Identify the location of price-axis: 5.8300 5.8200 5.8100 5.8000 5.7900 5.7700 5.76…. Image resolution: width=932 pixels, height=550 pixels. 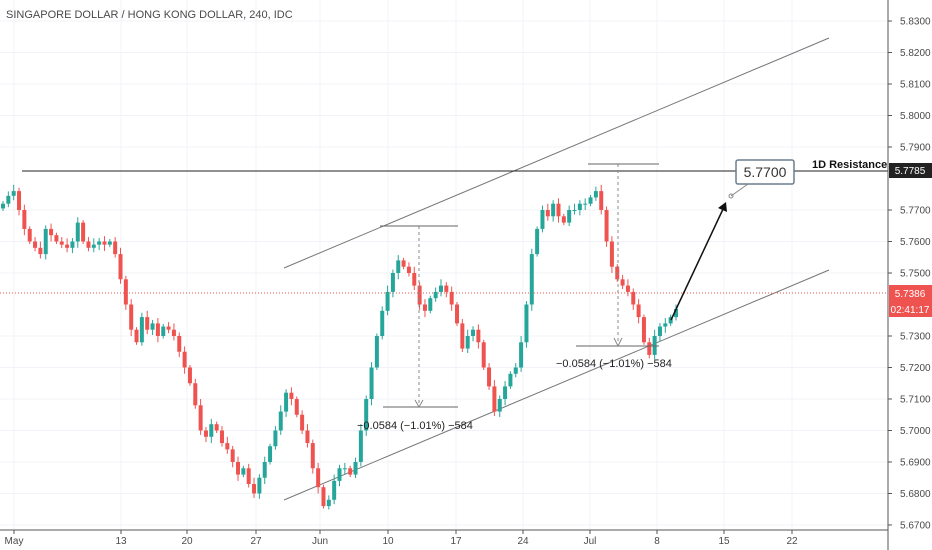
(909, 275).